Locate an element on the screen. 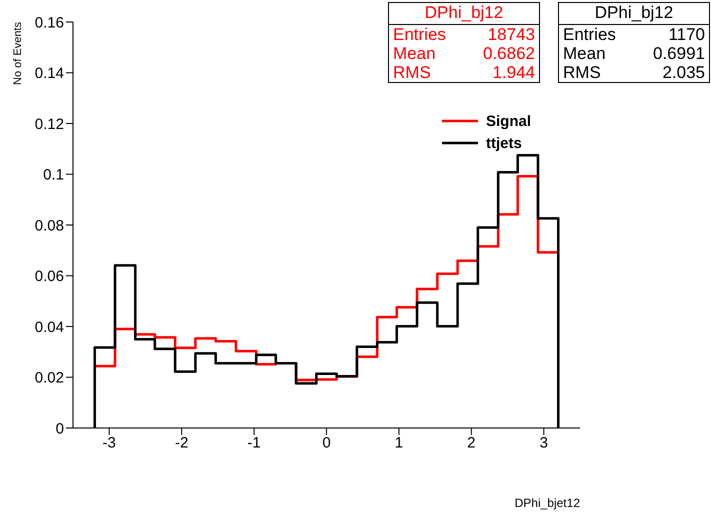  y-tick-label: 0.08 is located at coordinates (49, 225).